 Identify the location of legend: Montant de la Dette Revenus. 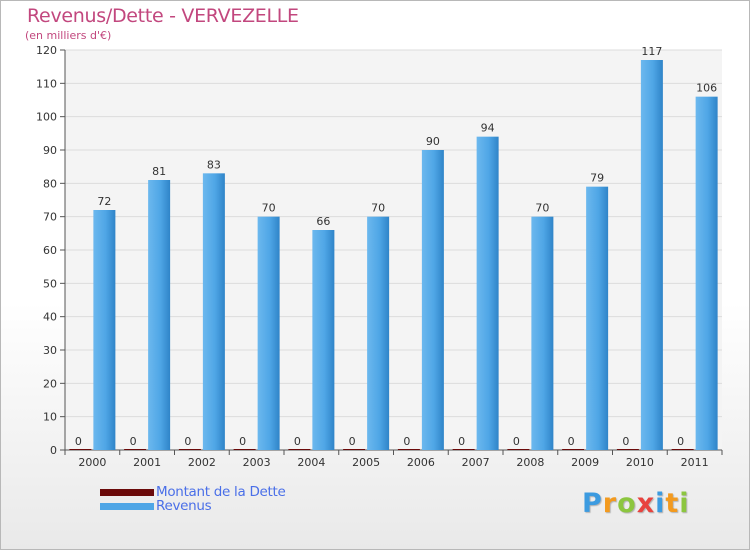
(193, 499).